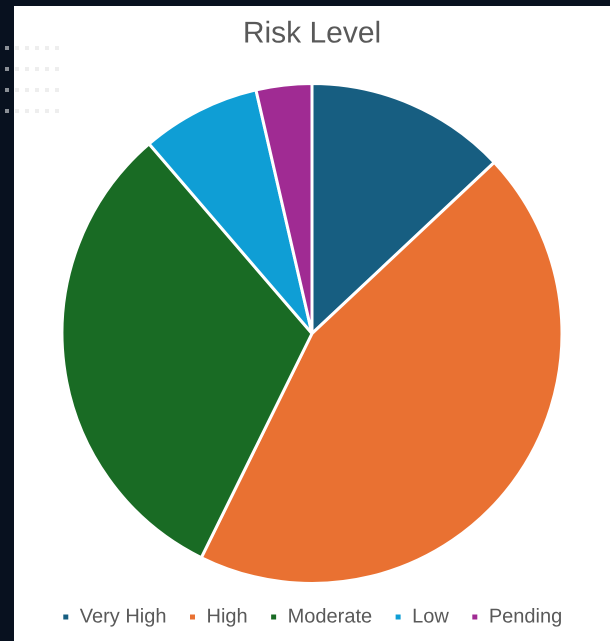 The height and width of the screenshot is (641, 610). What do you see at coordinates (431, 617) in the screenshot?
I see `legend-label: Low` at bounding box center [431, 617].